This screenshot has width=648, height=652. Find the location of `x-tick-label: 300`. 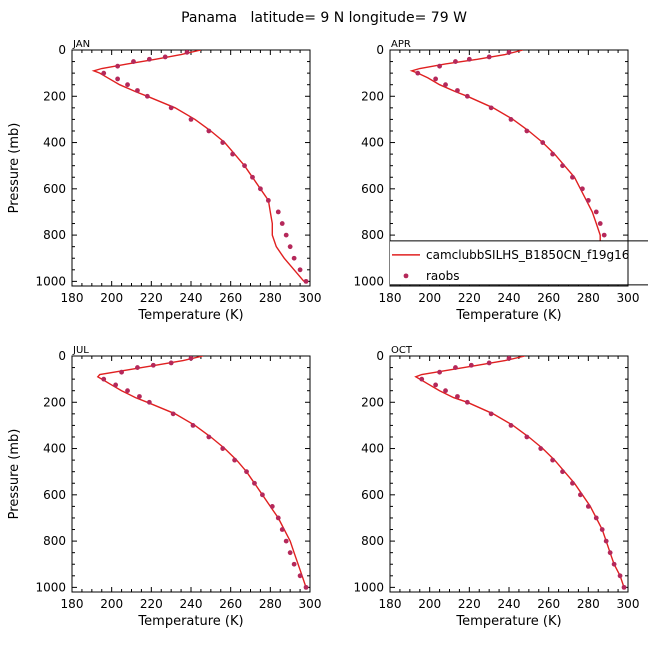

x-tick-label: 300 is located at coordinates (310, 298).